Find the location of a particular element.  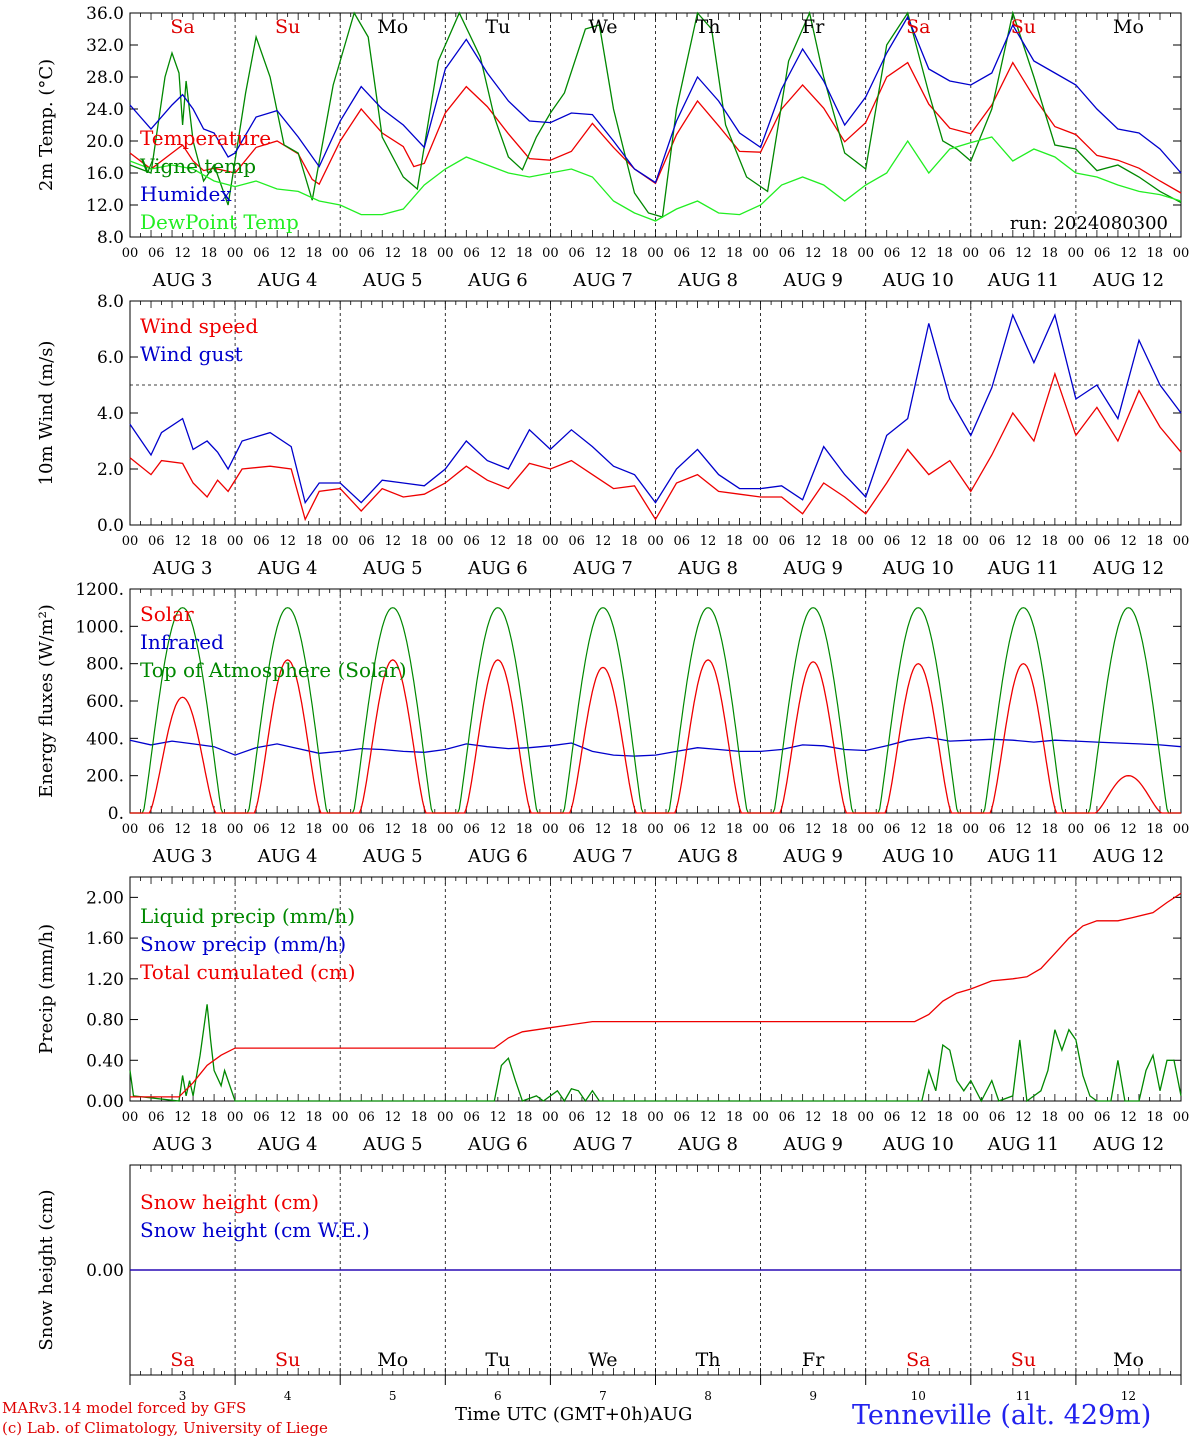

weekday-label-bottom: Th is located at coordinates (708, 1360).